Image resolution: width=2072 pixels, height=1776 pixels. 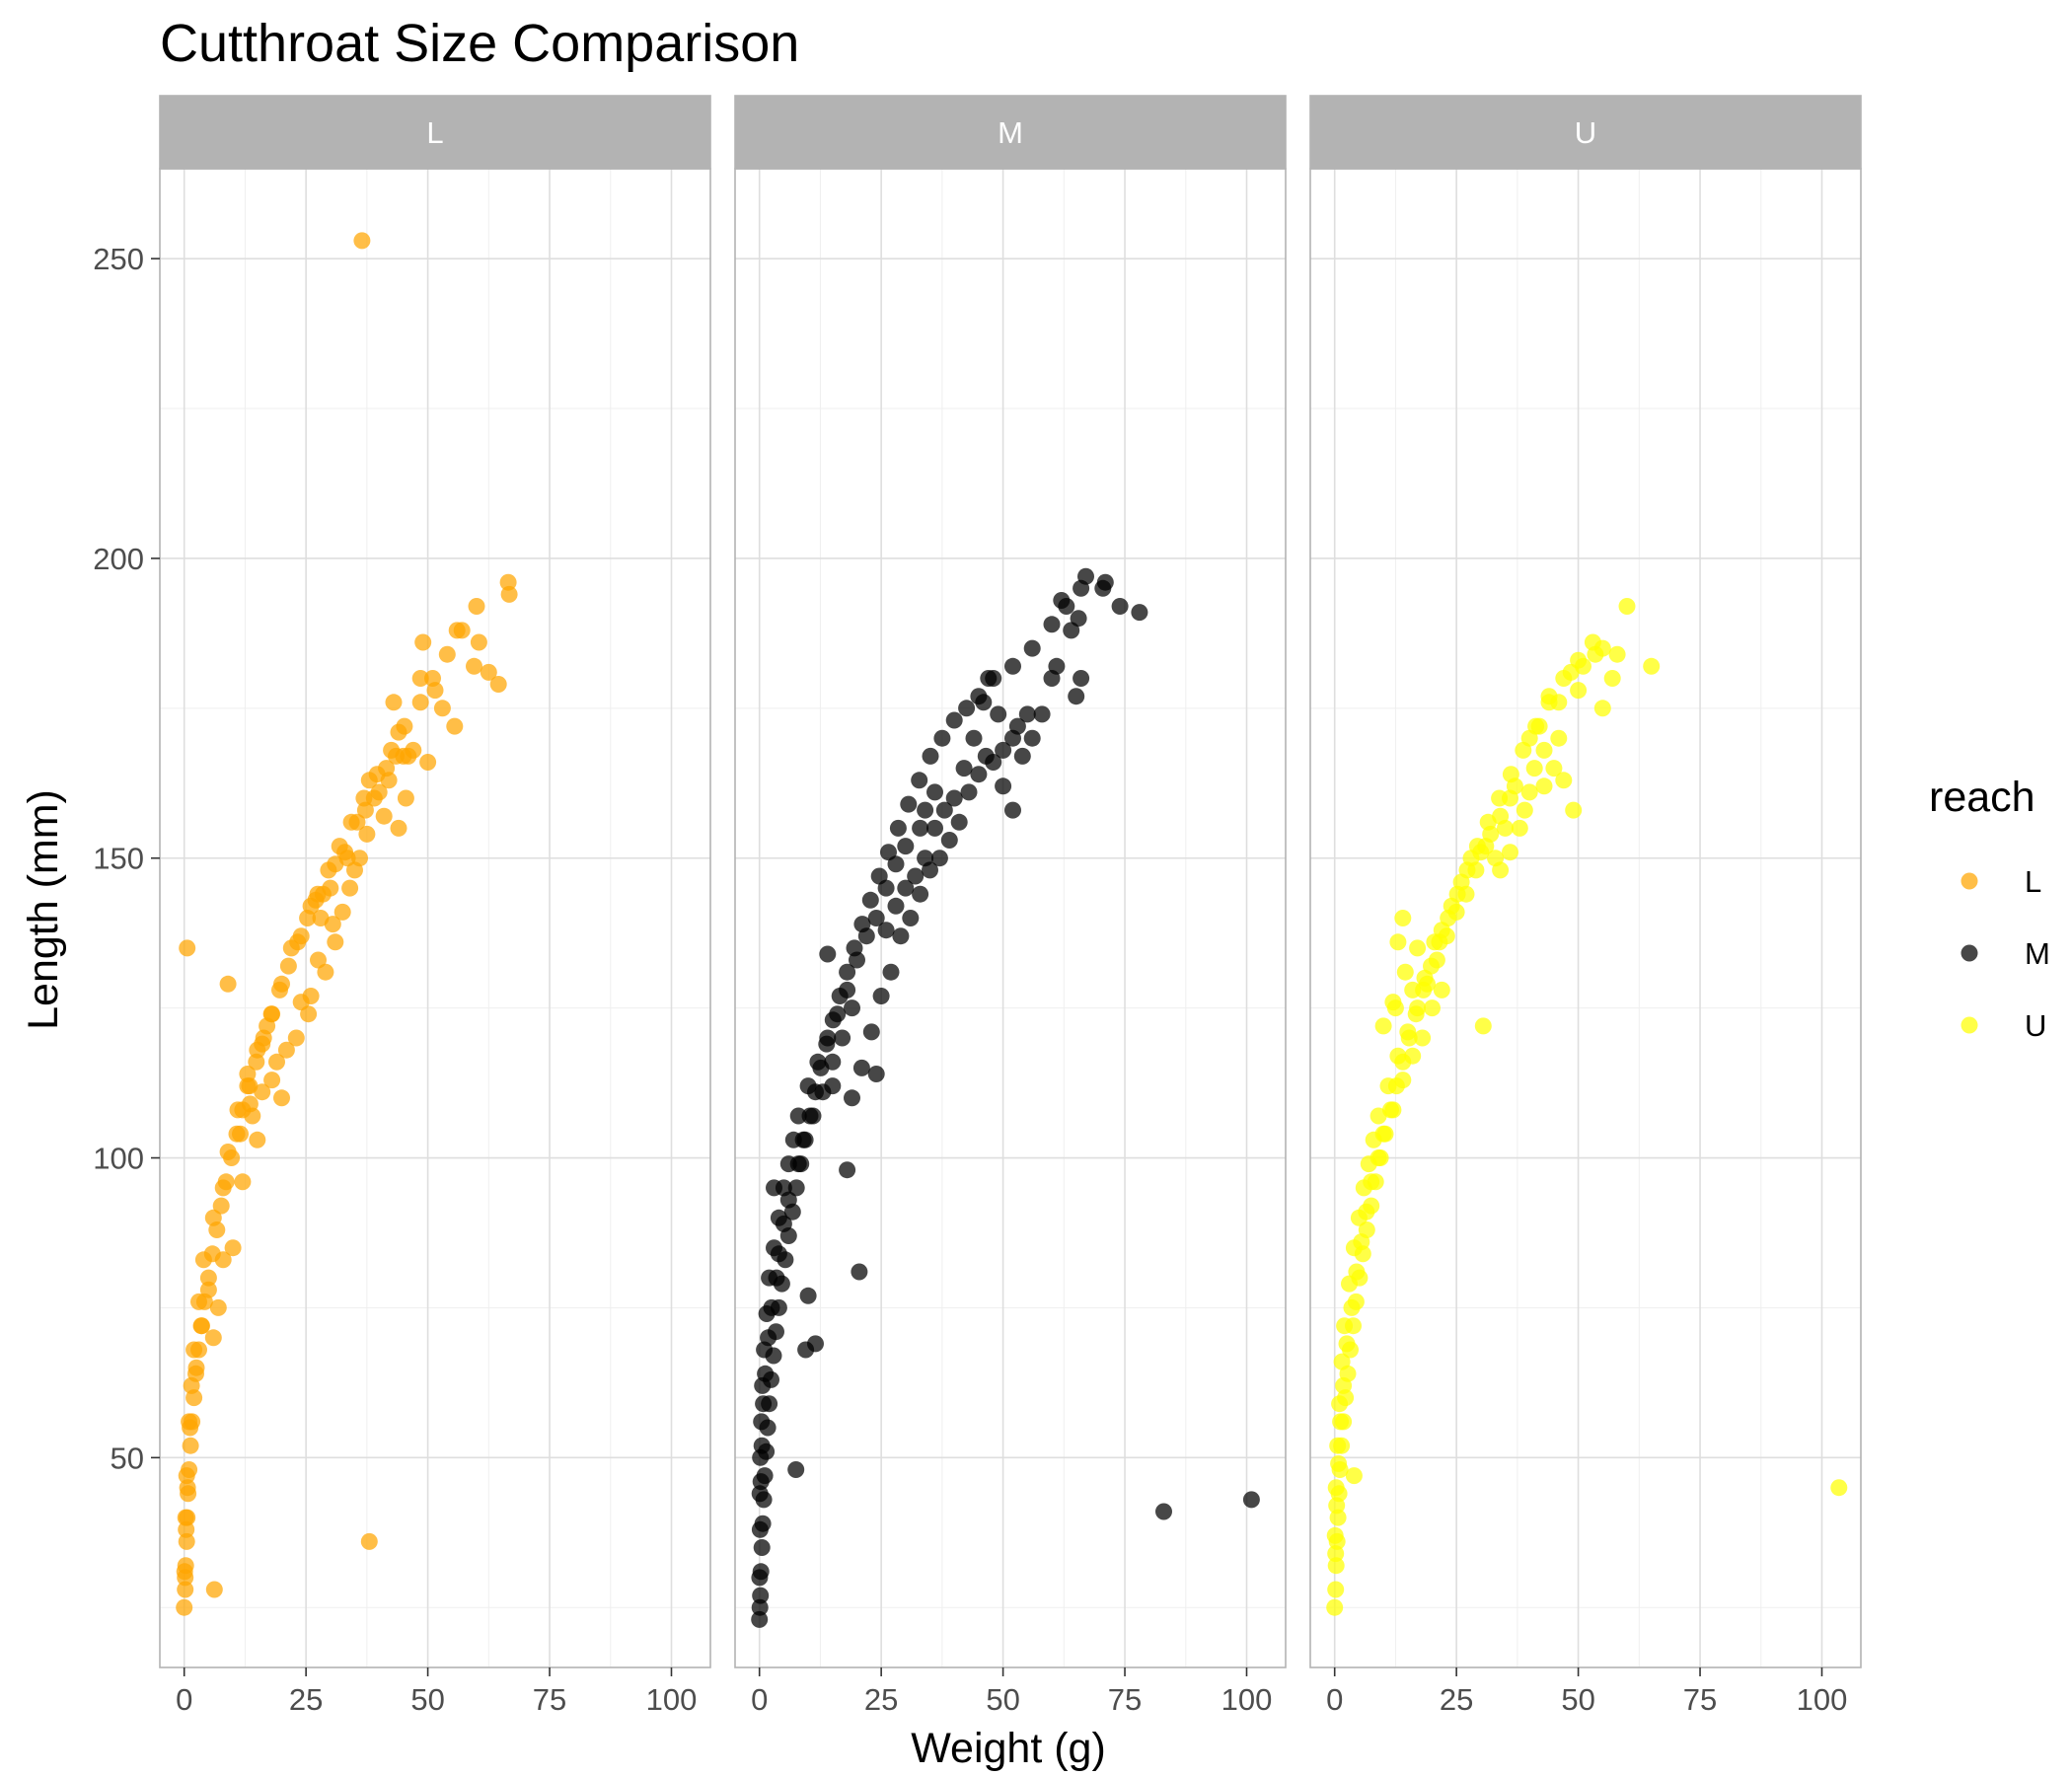 What do you see at coordinates (1335, 1699) in the screenshot?
I see `x-tick-label: 0` at bounding box center [1335, 1699].